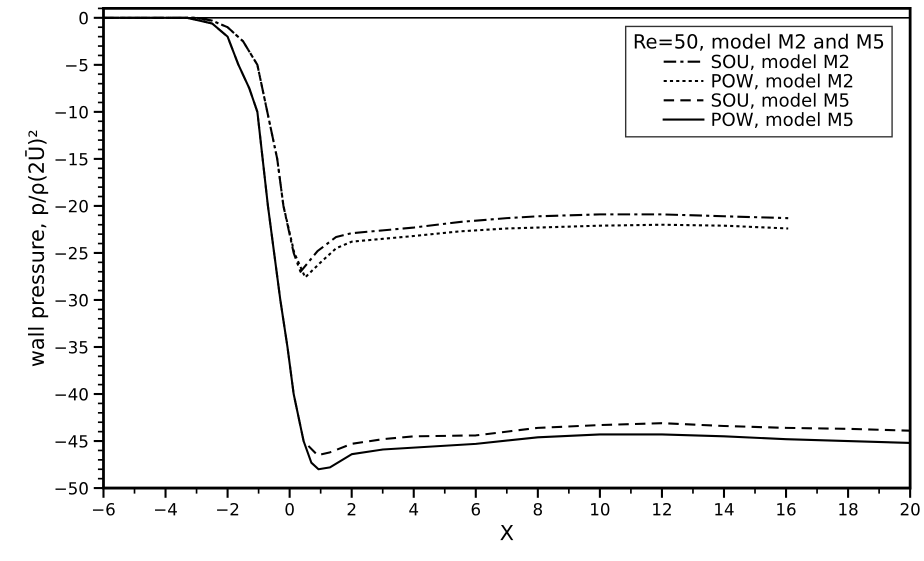 This screenshot has height=561, width=924. I want to click on y-tick-label: −50, so click(71, 488).